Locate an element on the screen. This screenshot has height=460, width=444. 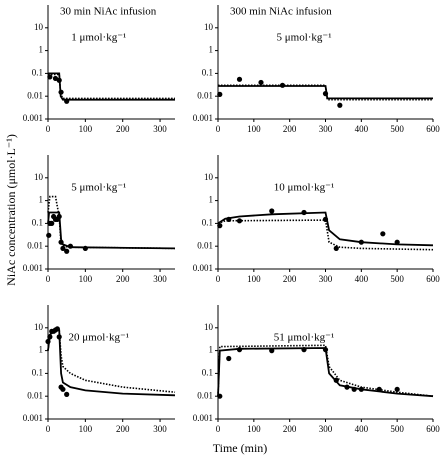
x-axis-label: Time (min) is located at coordinates (240, 448).